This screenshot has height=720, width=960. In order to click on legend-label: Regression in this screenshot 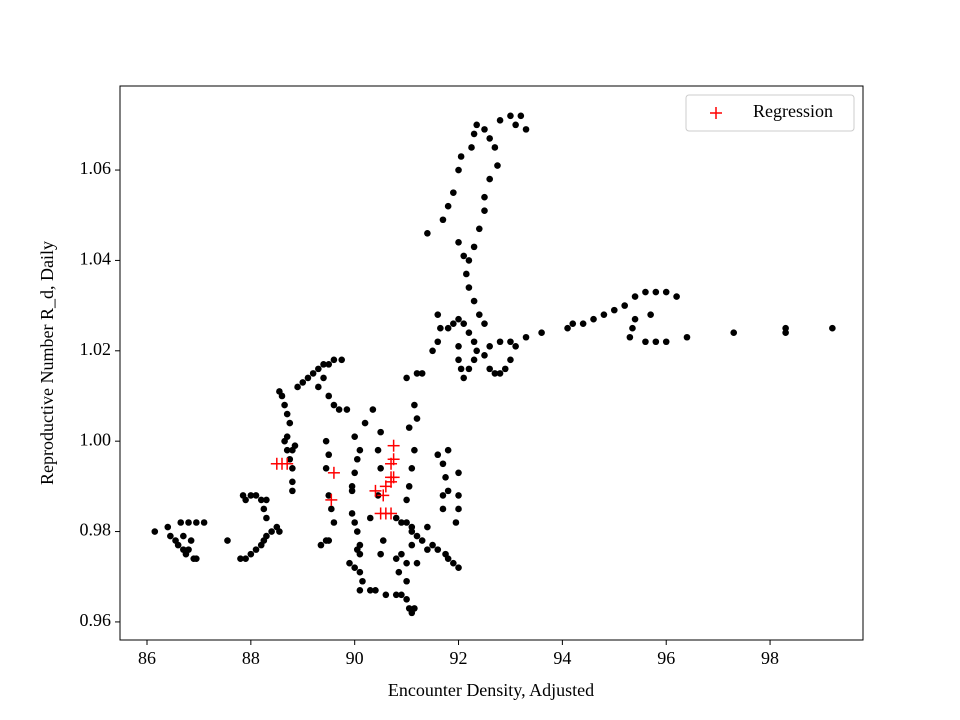, I will do `click(793, 111)`.